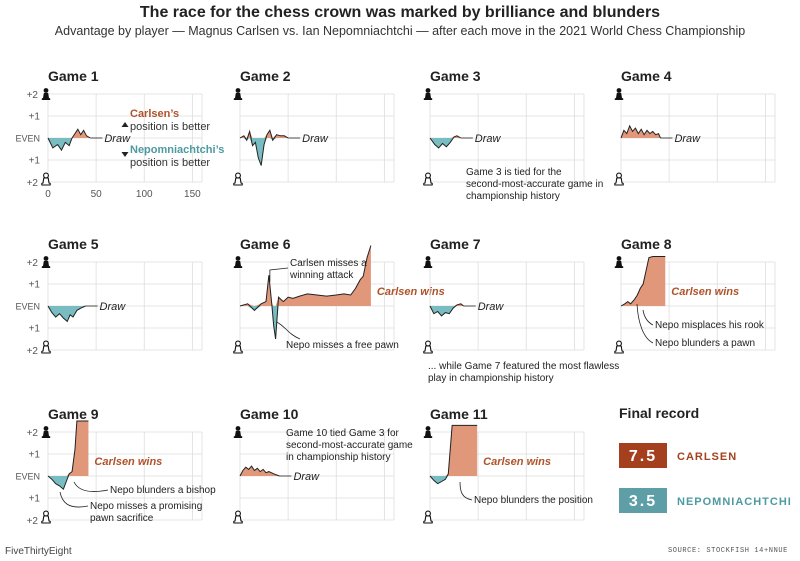 This screenshot has width=800, height=561. What do you see at coordinates (109, 466) in the screenshot?
I see `game-9-panel: Game 9 +1 EVEN +1 +2 +2 Carlsen wins` at bounding box center [109, 466].